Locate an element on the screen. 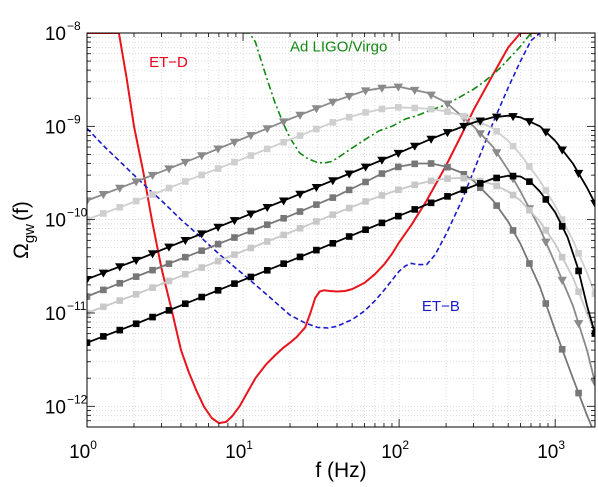 The height and width of the screenshot is (487, 598). y-tick-exponent: −11 is located at coordinates (77, 306).